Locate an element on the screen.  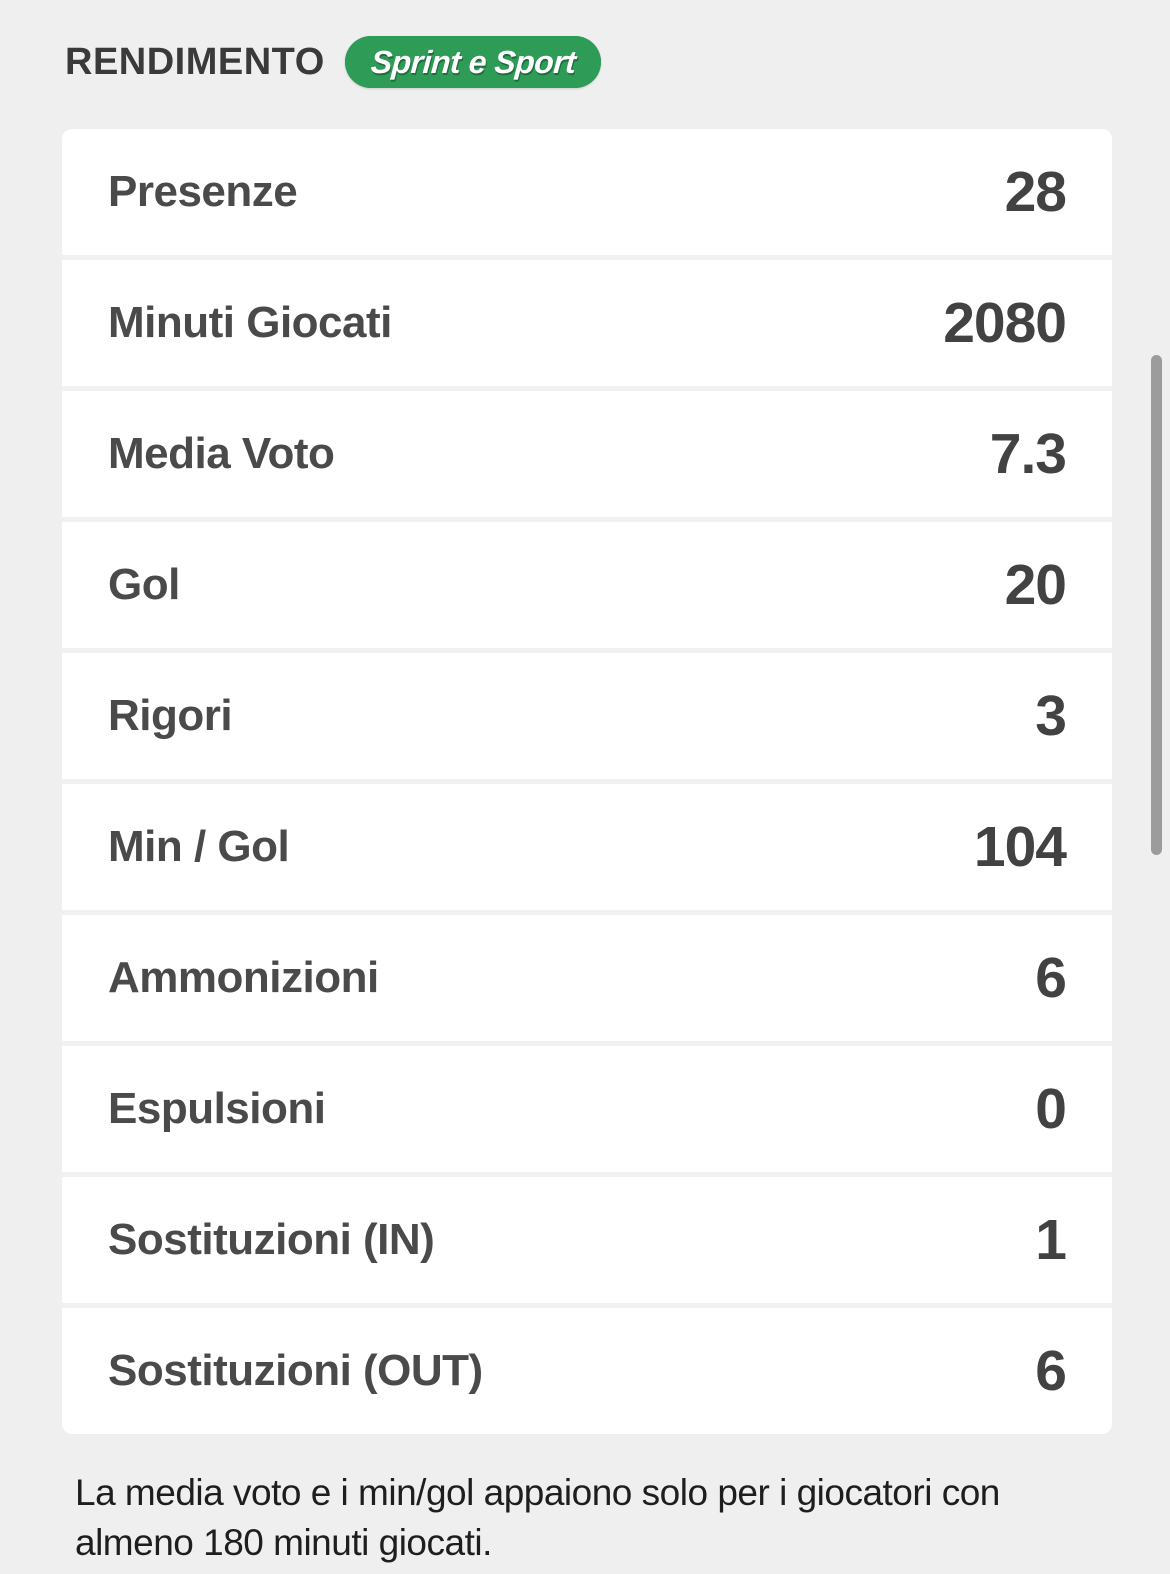
stat-label: Gol is located at coordinates (144, 584).